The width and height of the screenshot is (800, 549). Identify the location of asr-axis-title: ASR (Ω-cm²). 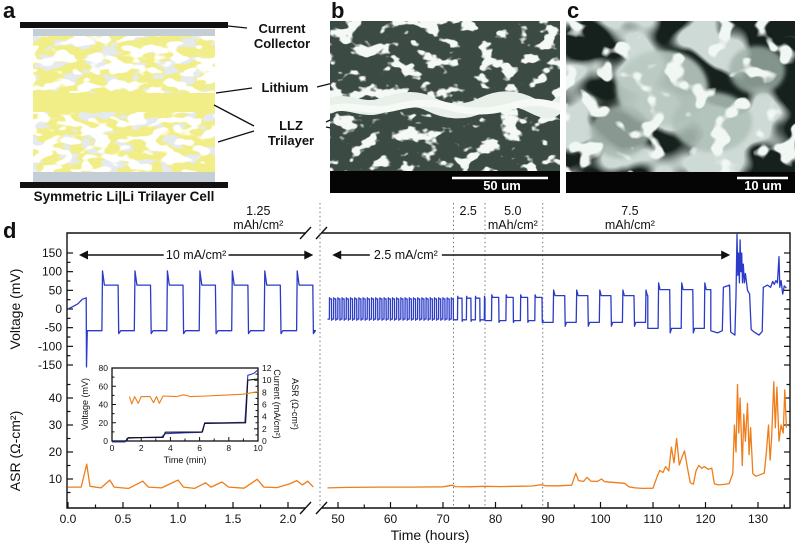
(15, 451).